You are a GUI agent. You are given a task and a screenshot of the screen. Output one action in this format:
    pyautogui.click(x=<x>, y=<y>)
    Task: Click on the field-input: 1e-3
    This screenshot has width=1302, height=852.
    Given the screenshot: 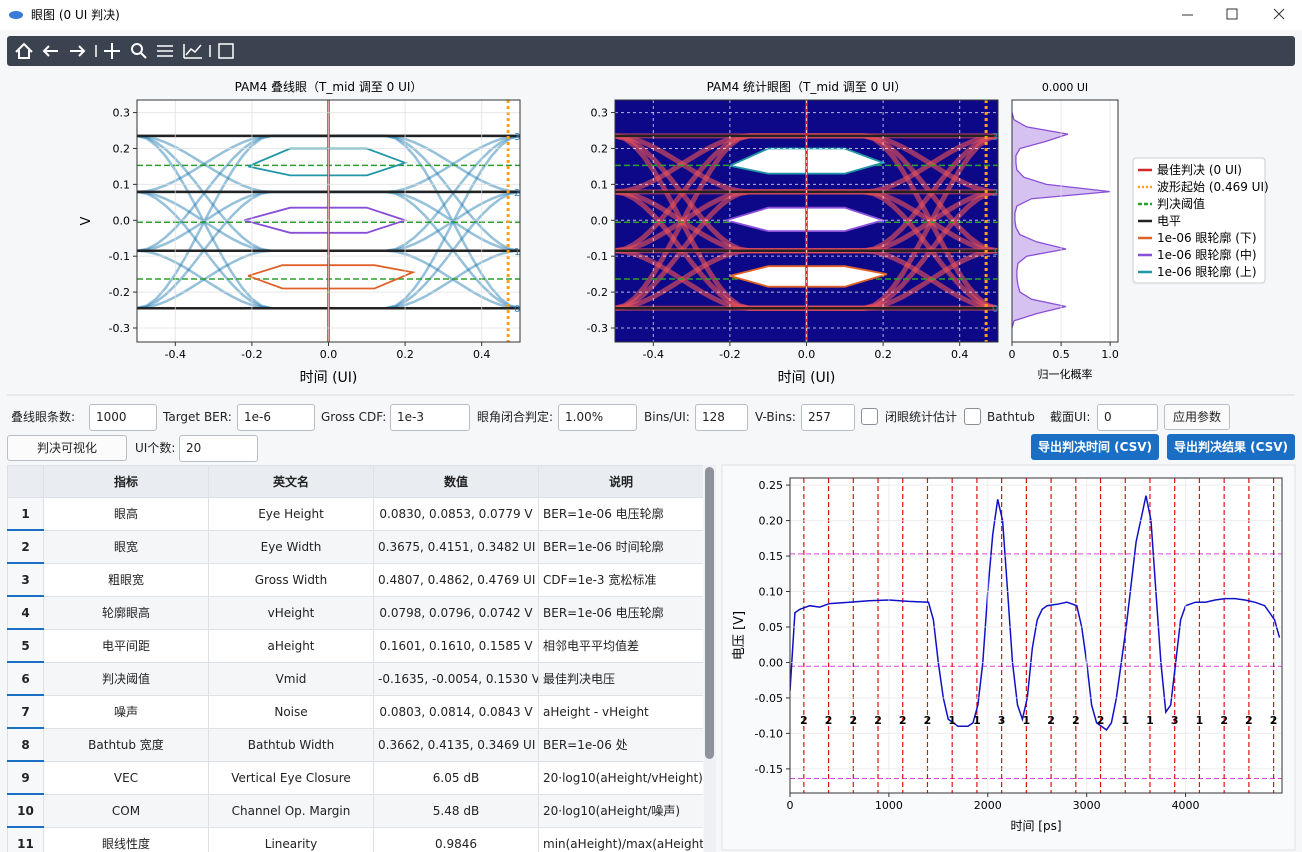 What is the action you would take?
    pyautogui.click(x=430, y=417)
    